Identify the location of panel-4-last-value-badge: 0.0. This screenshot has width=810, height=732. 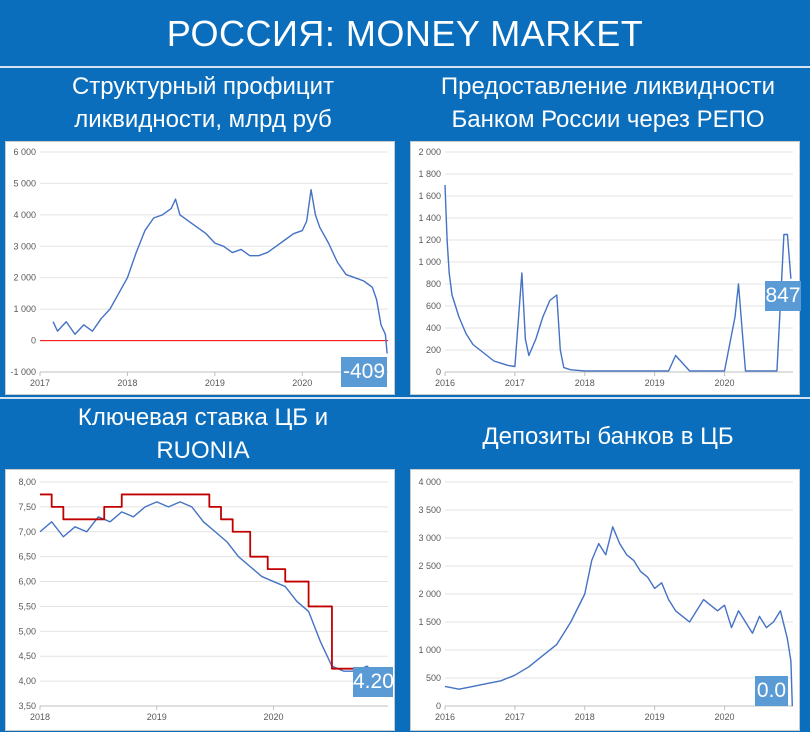
(771, 691).